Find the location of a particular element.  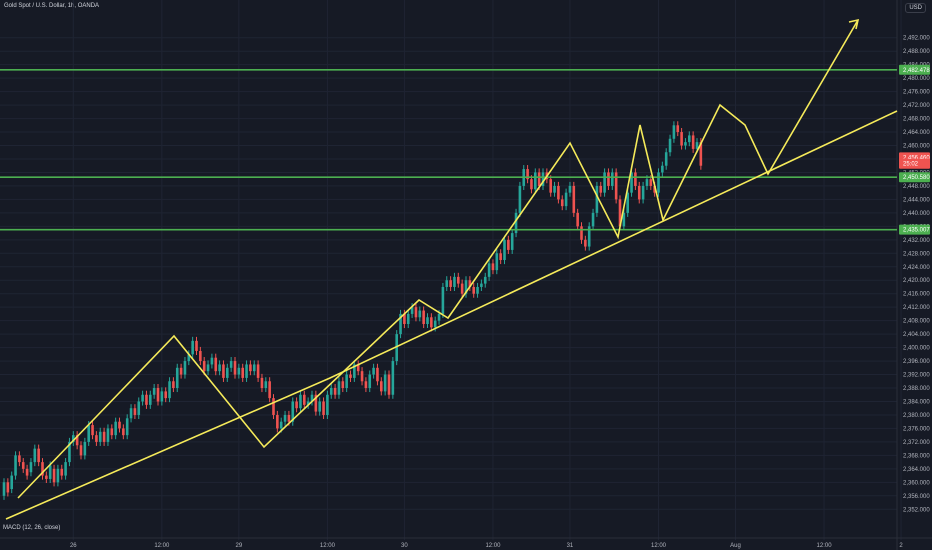

y-tick-label: 2,448.000 is located at coordinates (916, 187).